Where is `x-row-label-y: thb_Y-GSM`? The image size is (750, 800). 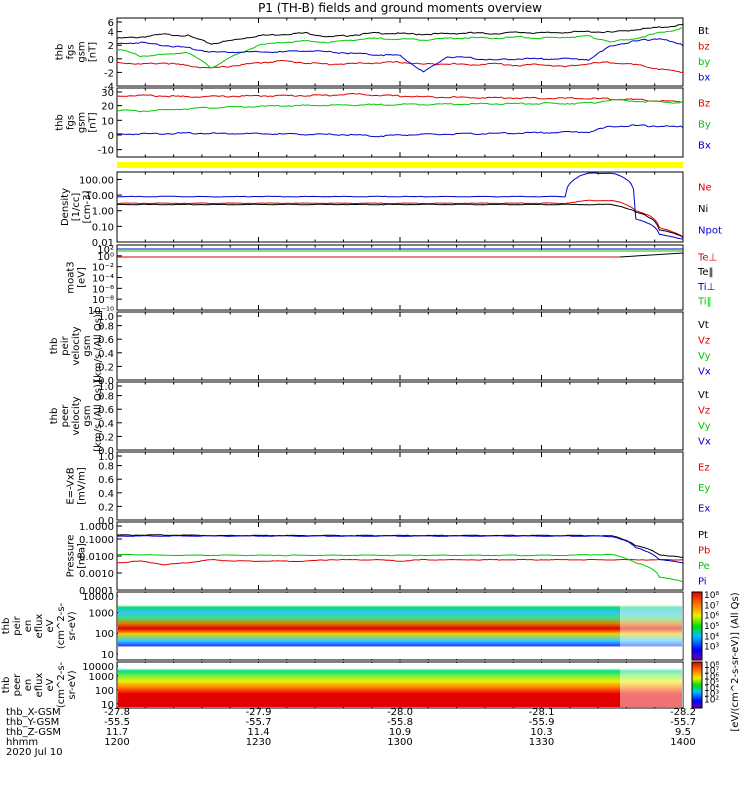 x-row-label-y: thb_Y-GSM is located at coordinates (32, 722).